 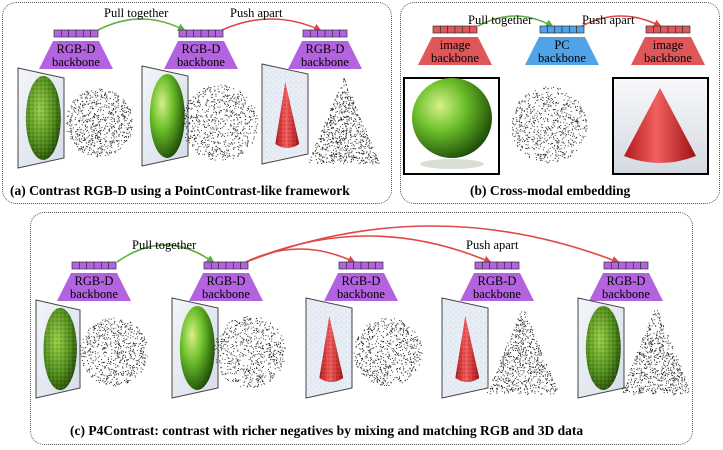 I want to click on panel-b-backbone-2-label-line2: backbone, so click(x=562, y=58).